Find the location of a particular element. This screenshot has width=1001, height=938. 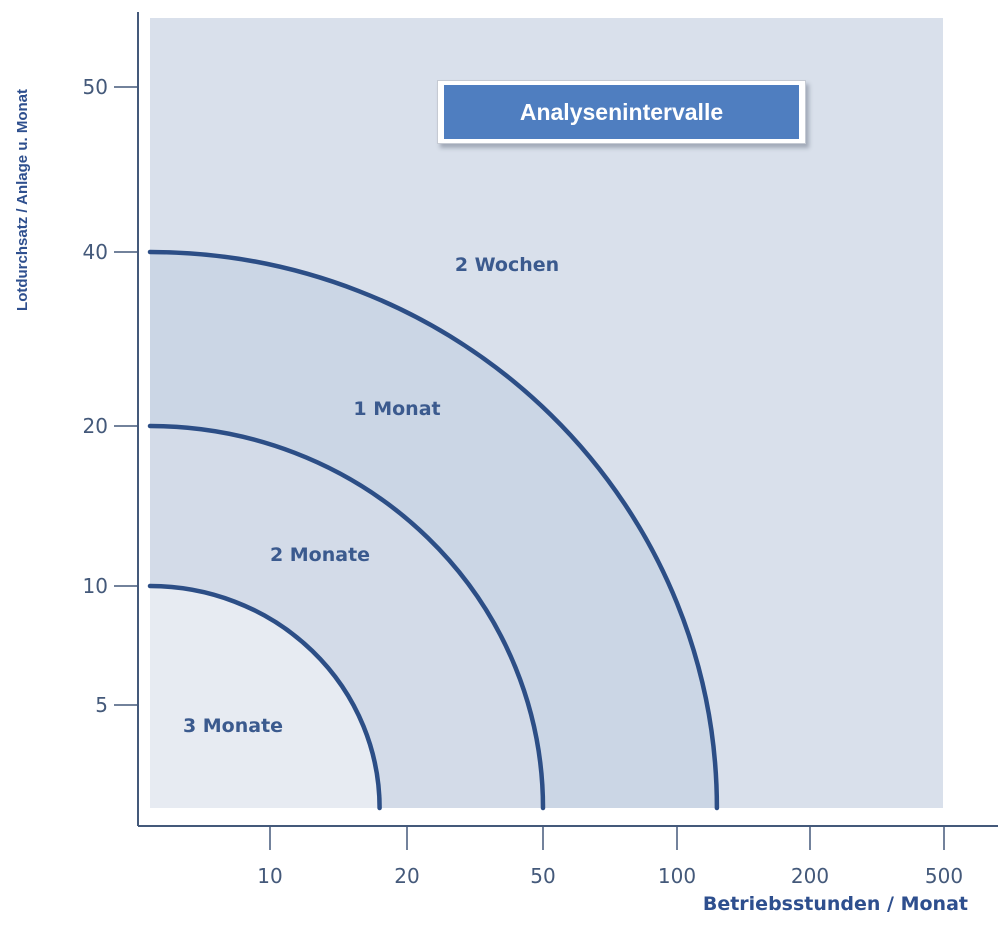

x-axis-label: Betriebsstunden / Monat is located at coordinates (835, 904).